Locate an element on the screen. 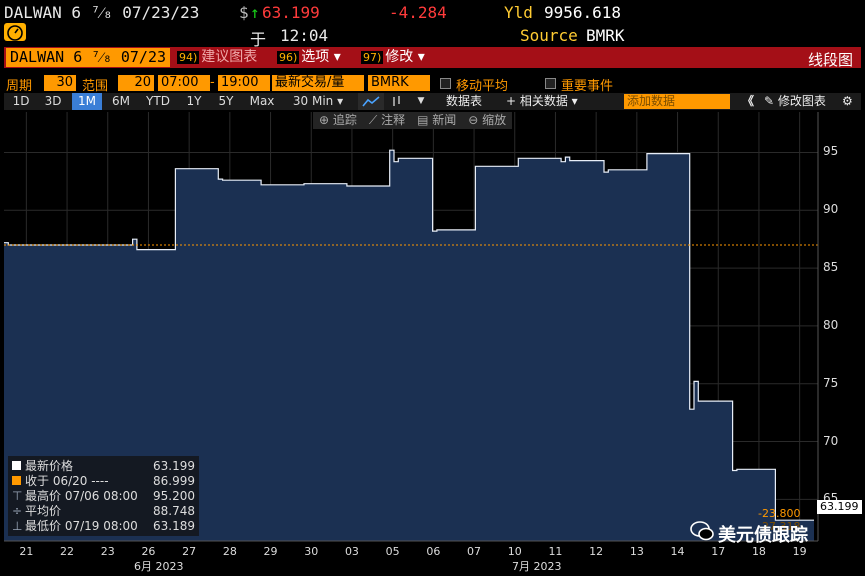  month-label-june: 6月 2023 is located at coordinates (159, 566).